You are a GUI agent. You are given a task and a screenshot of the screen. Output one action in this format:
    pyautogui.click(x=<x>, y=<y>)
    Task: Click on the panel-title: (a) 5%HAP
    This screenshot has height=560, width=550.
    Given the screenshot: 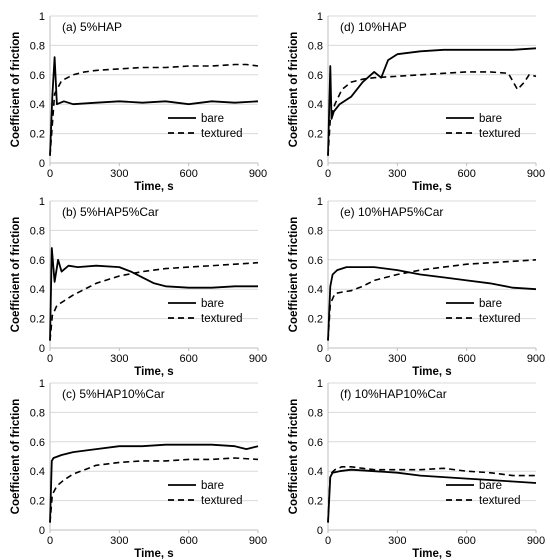 What is the action you would take?
    pyautogui.click(x=92, y=27)
    